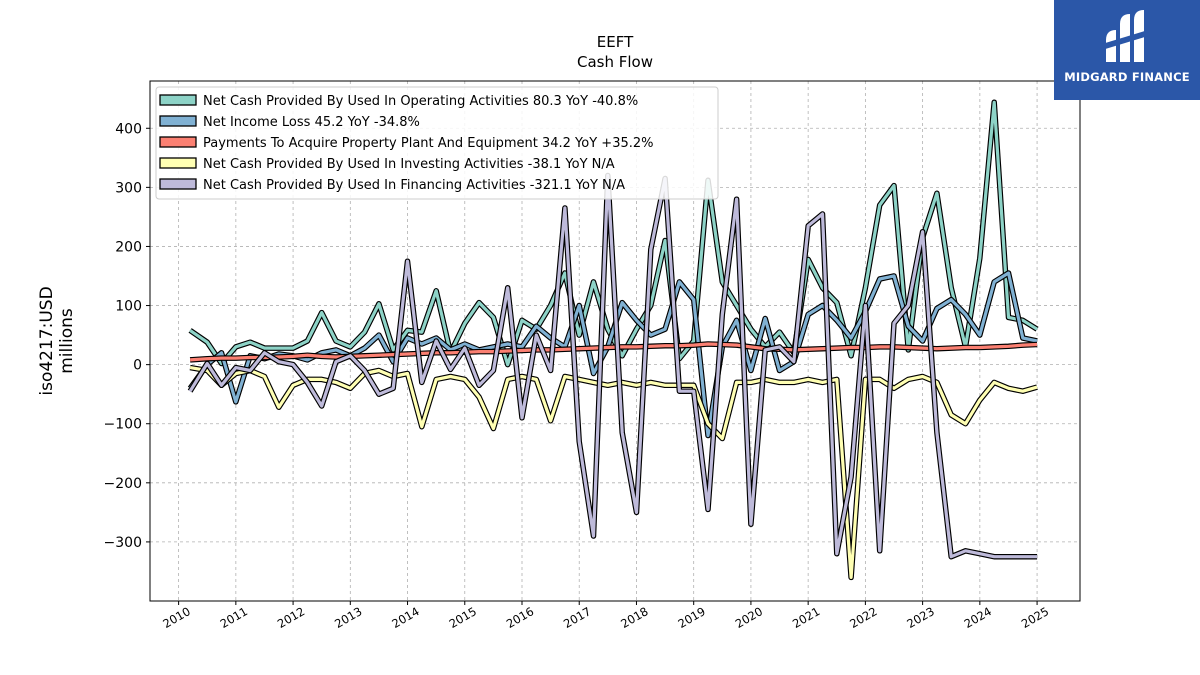 The width and height of the screenshot is (1200, 675). I want to click on x-tick-label: 2018, so click(634, 617).